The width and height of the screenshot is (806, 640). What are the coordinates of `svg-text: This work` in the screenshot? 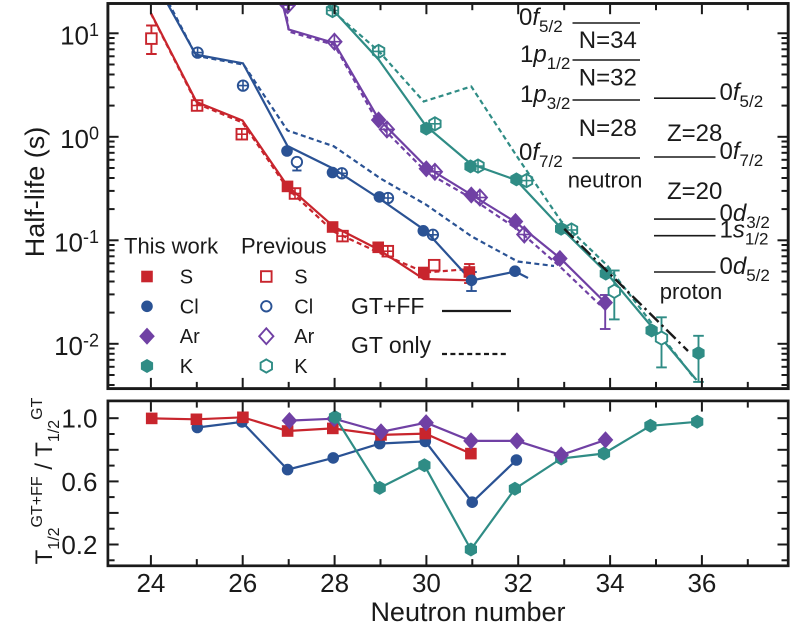 It's located at (171, 246).